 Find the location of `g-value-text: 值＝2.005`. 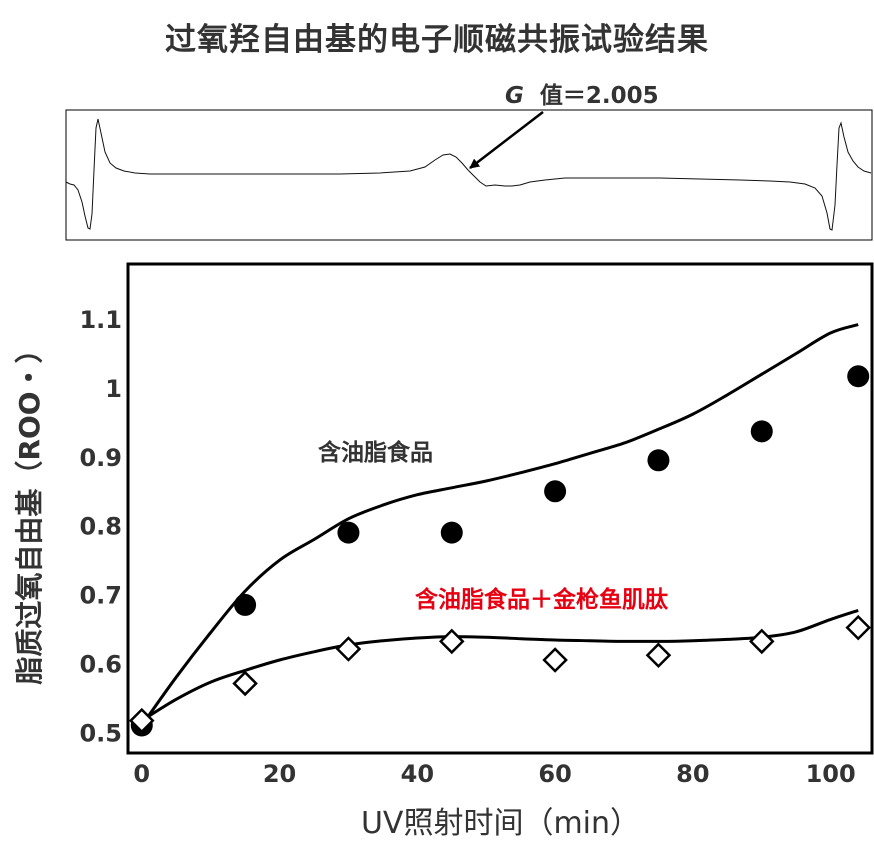

g-value-text: 值＝2.005 is located at coordinates (599, 96).